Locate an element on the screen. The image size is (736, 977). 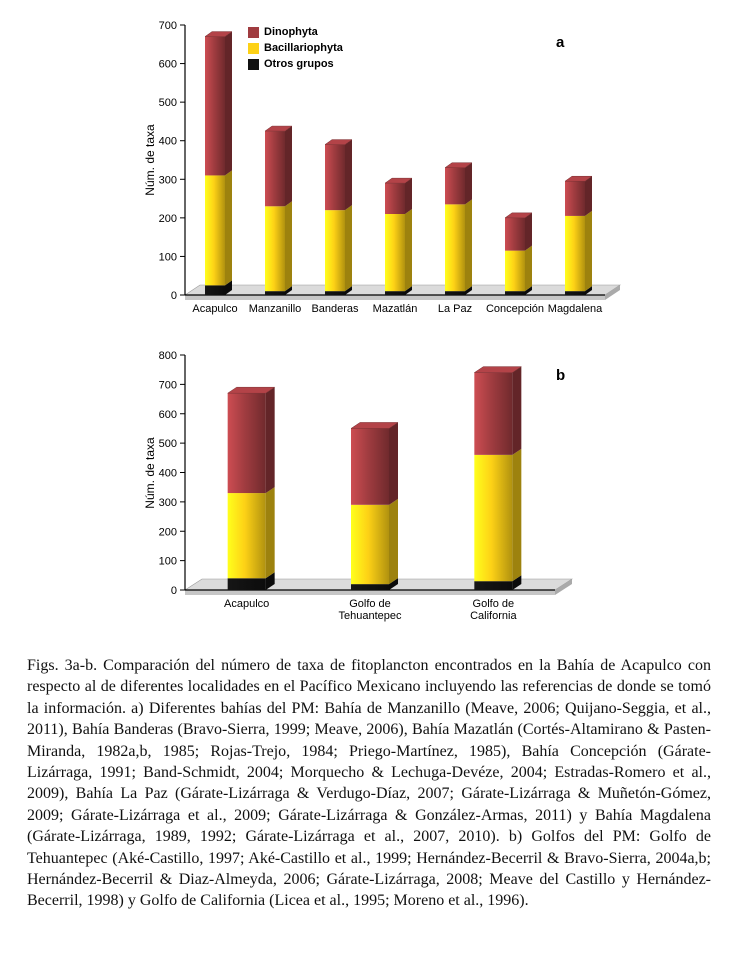
legend: Dinophyta Bacillariophyta Otros grupos is located at coordinates (295, 48).